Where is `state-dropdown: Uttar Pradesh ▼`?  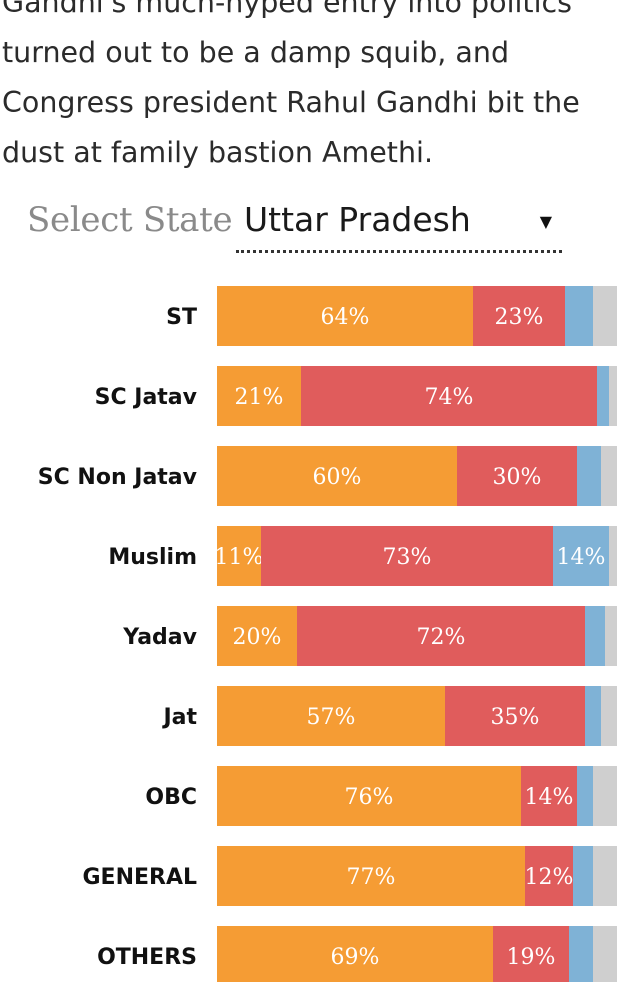 state-dropdown: Uttar Pradesh ▼ is located at coordinates (399, 225).